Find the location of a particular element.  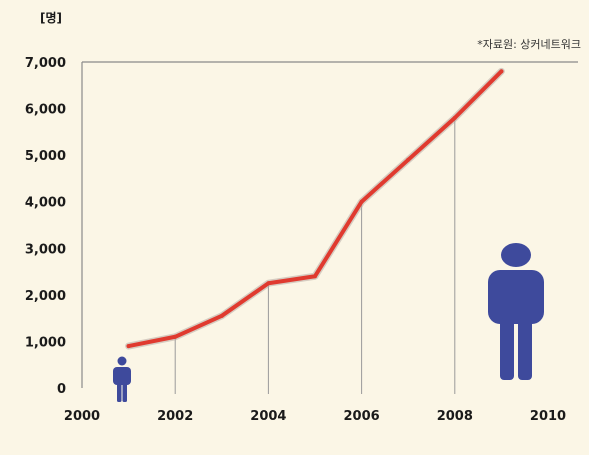

y-unit-label: [명] is located at coordinates (51, 18).